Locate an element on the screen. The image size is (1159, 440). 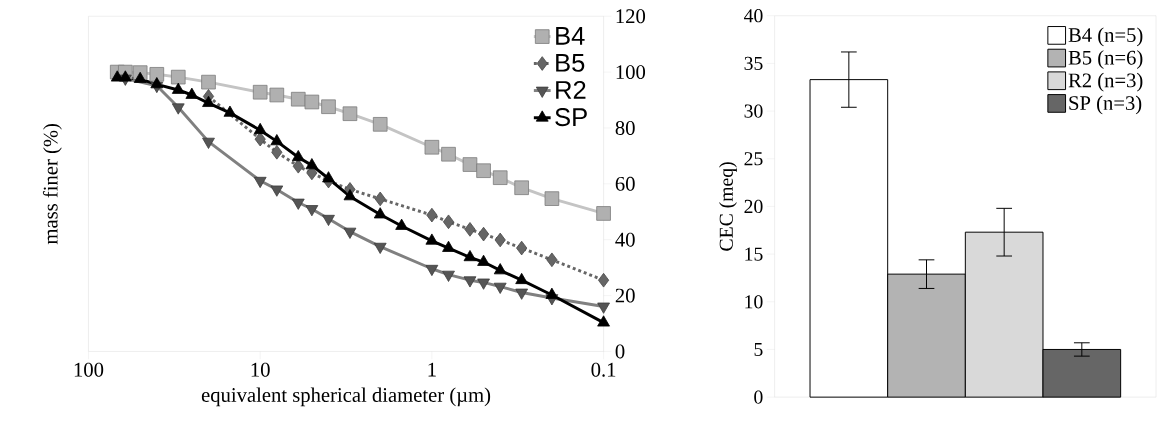
x-tick-label: 1 is located at coordinates (432, 369).